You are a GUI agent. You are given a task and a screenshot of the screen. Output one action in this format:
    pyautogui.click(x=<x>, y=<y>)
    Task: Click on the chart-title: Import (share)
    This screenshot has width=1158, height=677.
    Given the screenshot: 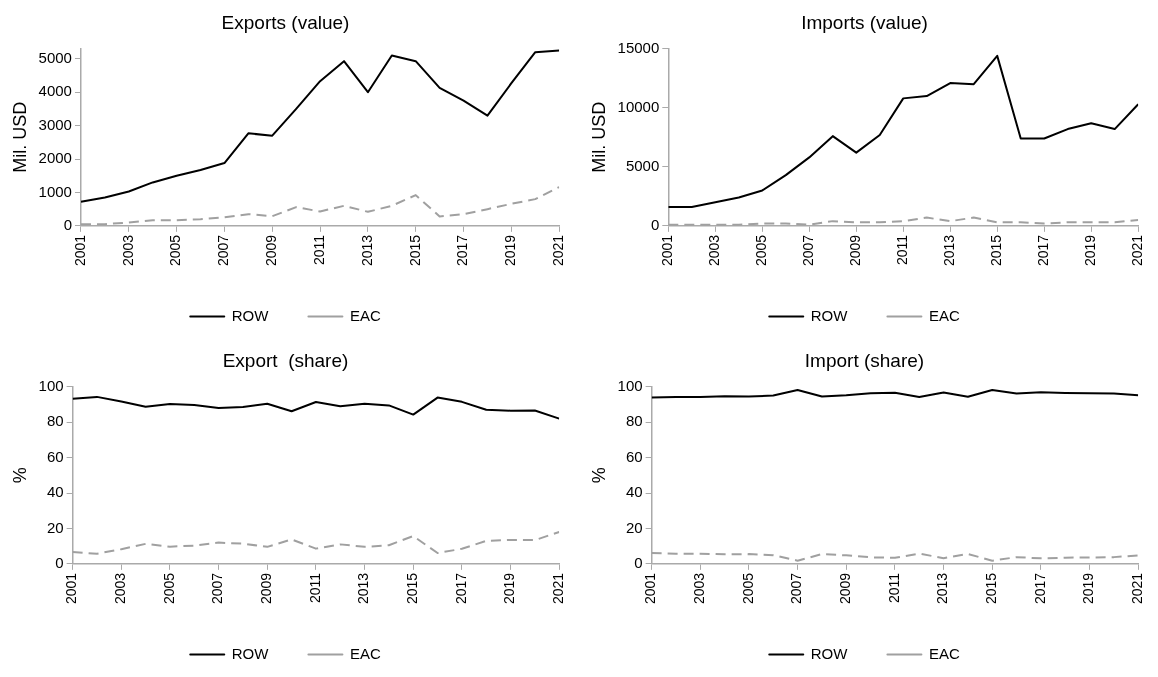 What is the action you would take?
    pyautogui.click(x=864, y=360)
    